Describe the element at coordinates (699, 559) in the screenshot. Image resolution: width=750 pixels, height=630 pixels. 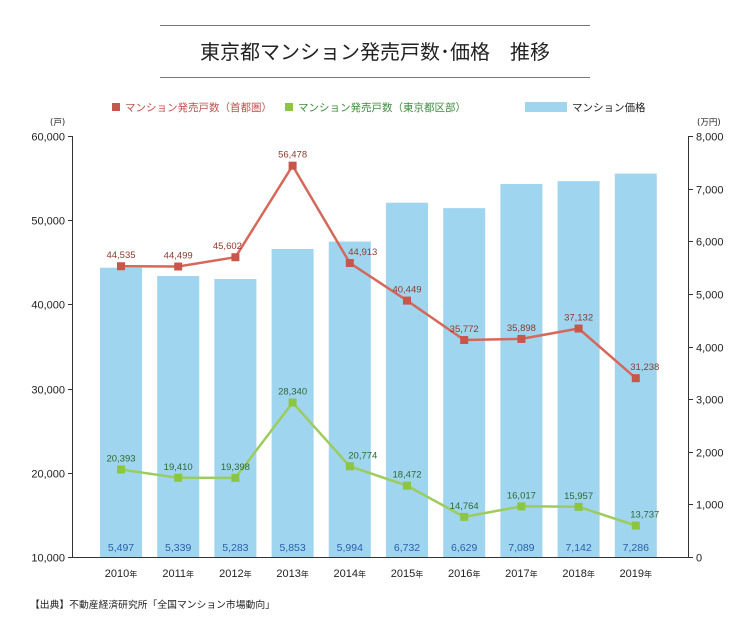
I see `right-axis-tick-label: 0` at that location.